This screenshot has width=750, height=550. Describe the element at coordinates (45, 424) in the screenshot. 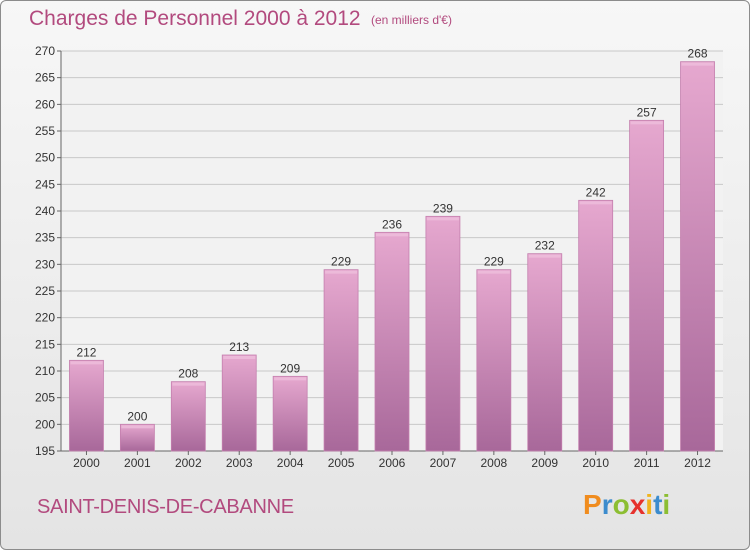

I see `y-tick-label: 200` at that location.